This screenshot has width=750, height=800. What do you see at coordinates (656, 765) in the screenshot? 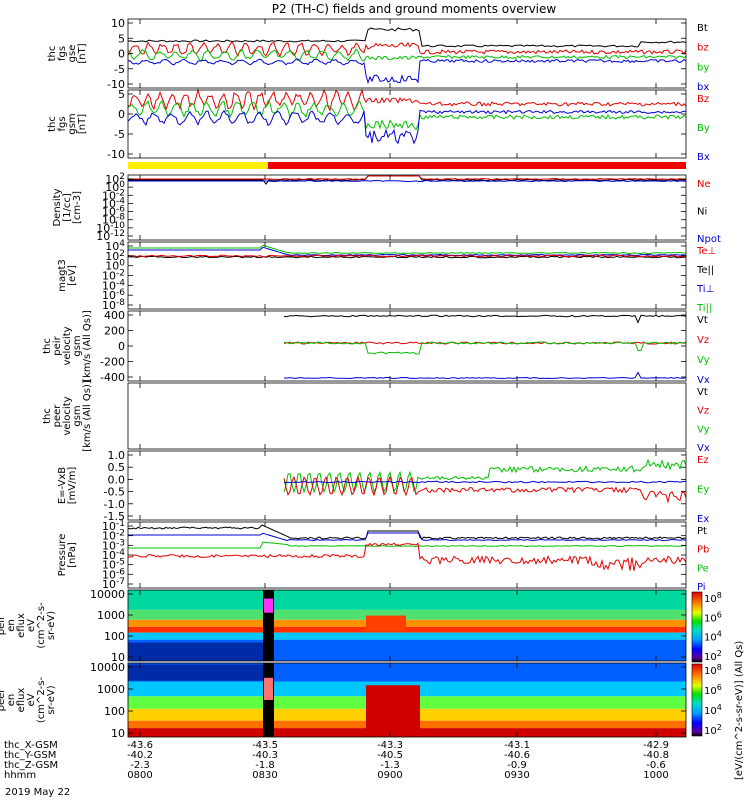
I see `footer-value: -0.6` at bounding box center [656, 765].